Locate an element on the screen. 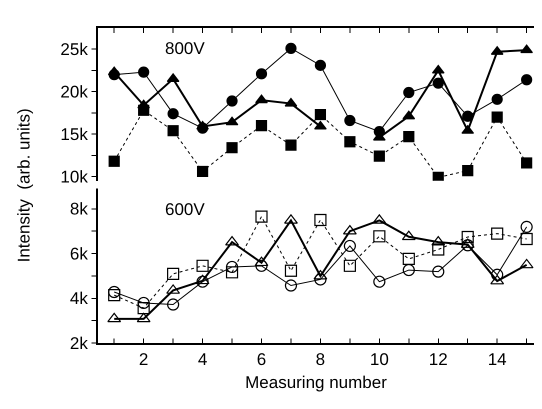 Image resolution: width=542 pixels, height=409 pixels. y-tick-label: 8k is located at coordinates (79, 209).